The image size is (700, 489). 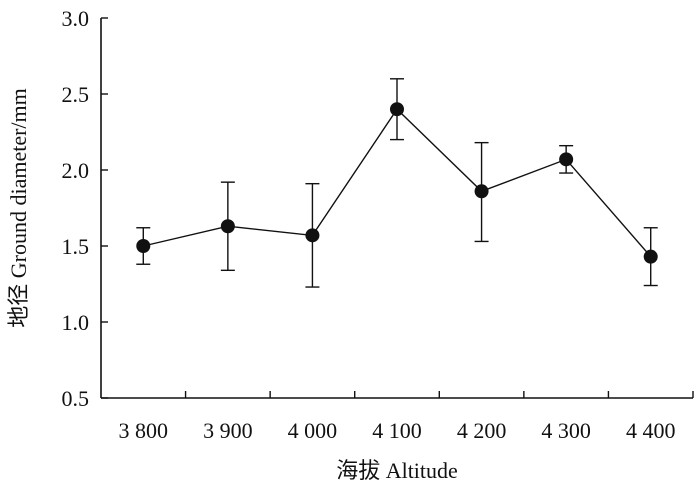 What do you see at coordinates (76, 246) in the screenshot?
I see `y-tick-label: 1.5` at bounding box center [76, 246].